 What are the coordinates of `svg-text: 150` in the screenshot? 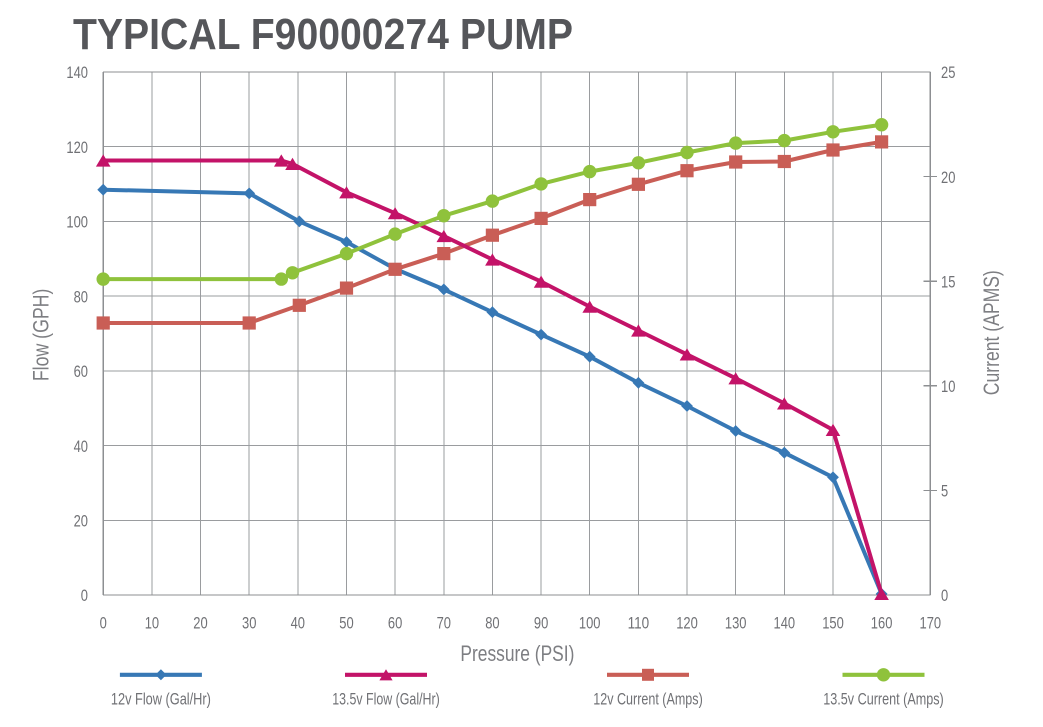 It's located at (833, 623).